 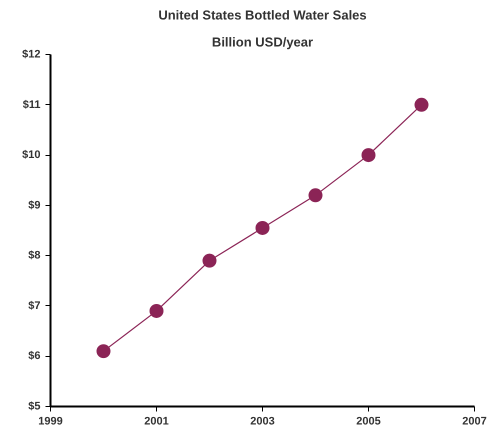 What do you see at coordinates (50, 422) in the screenshot?
I see `x-tick-label: 1999` at bounding box center [50, 422].